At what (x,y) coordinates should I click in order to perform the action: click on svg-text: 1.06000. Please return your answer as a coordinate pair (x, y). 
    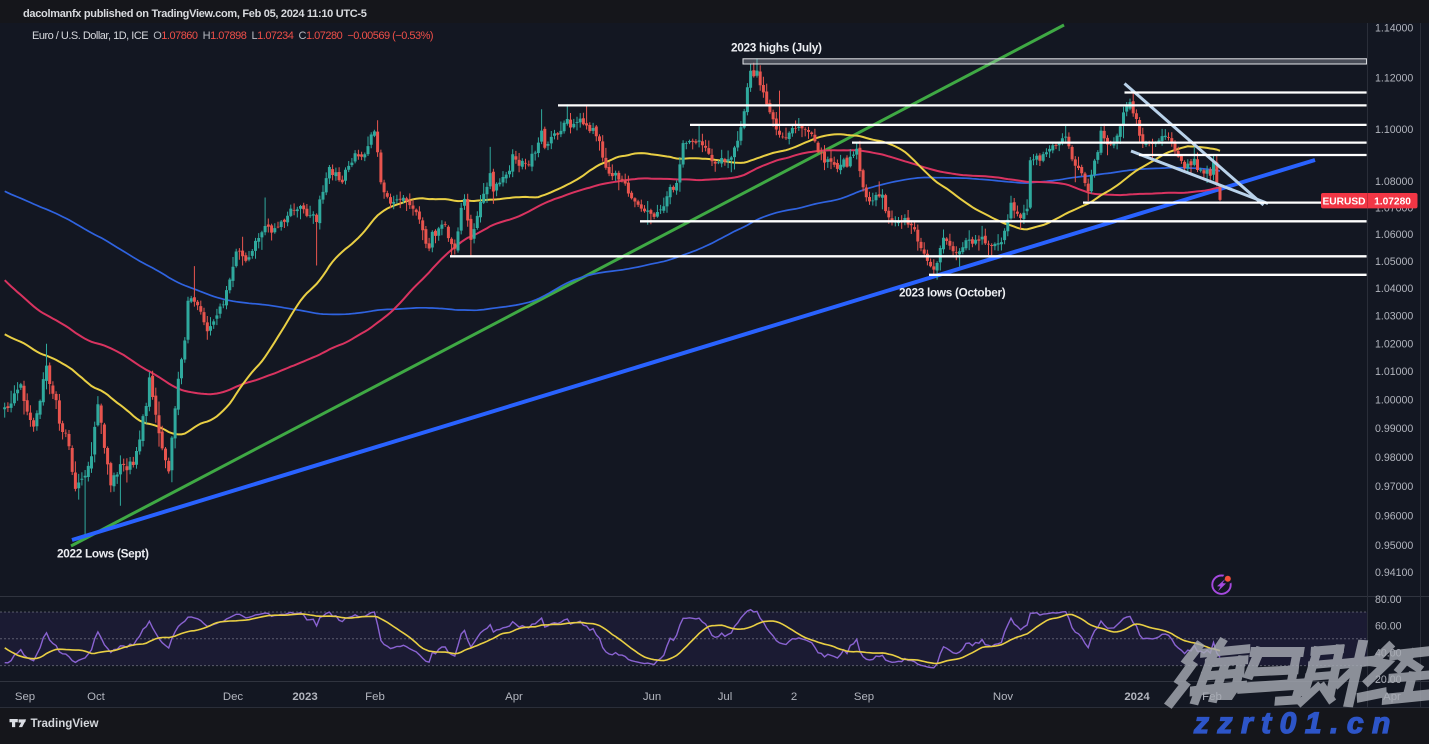
    Looking at the image, I should click on (1394, 235).